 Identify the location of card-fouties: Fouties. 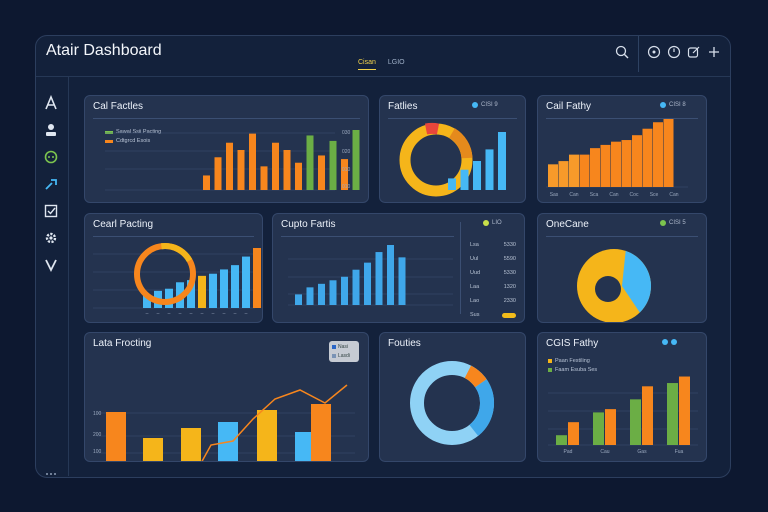
(452, 397).